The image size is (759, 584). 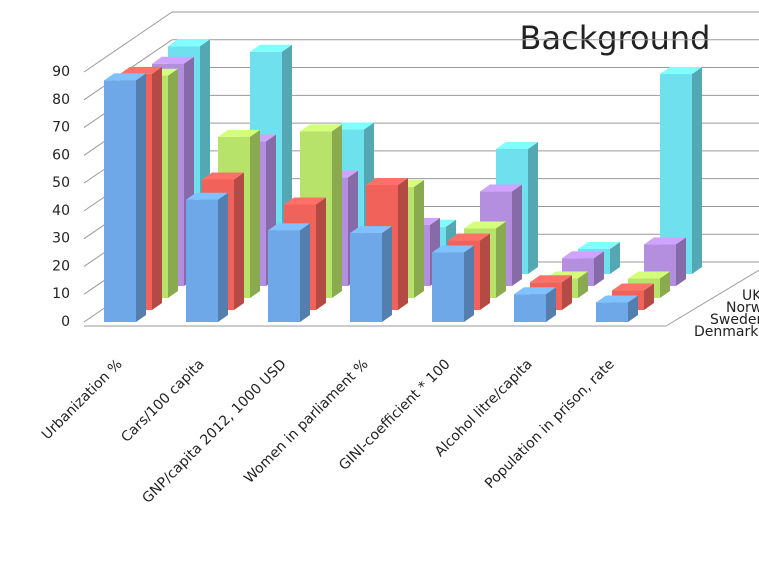 What do you see at coordinates (734, 320) in the screenshot?
I see `series-label: Sweden` at bounding box center [734, 320].